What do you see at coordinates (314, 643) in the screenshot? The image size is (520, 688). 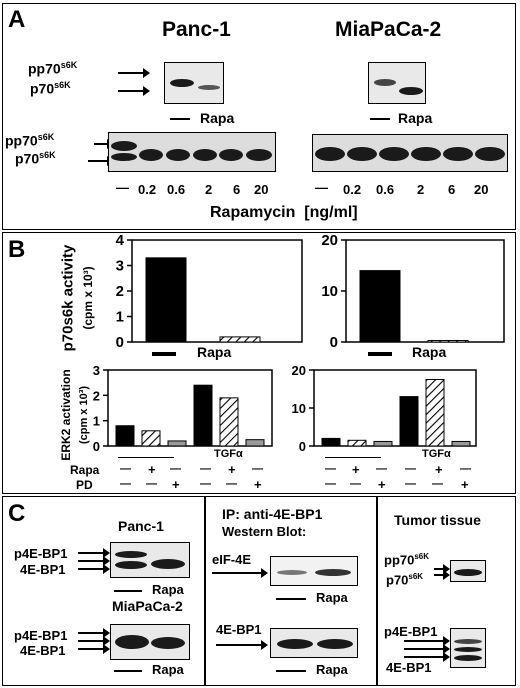 I see `blot-4ebp1-ip` at bounding box center [314, 643].